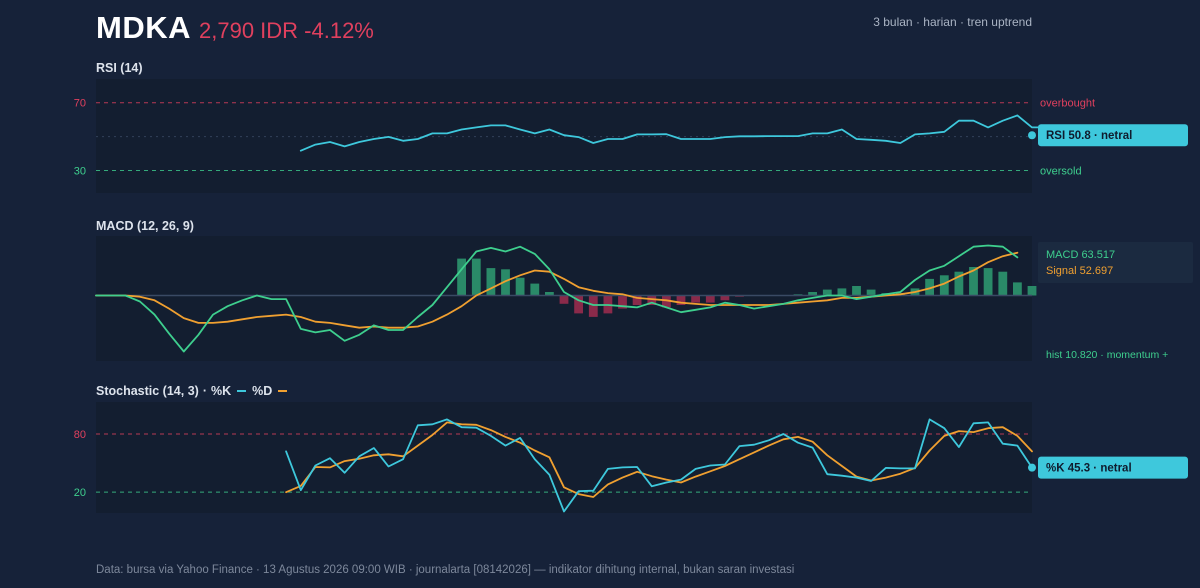 The image size is (1200, 588). Describe the element at coordinates (221, 391) in the screenshot. I see `stoch-k-legend-label: %K` at that location.